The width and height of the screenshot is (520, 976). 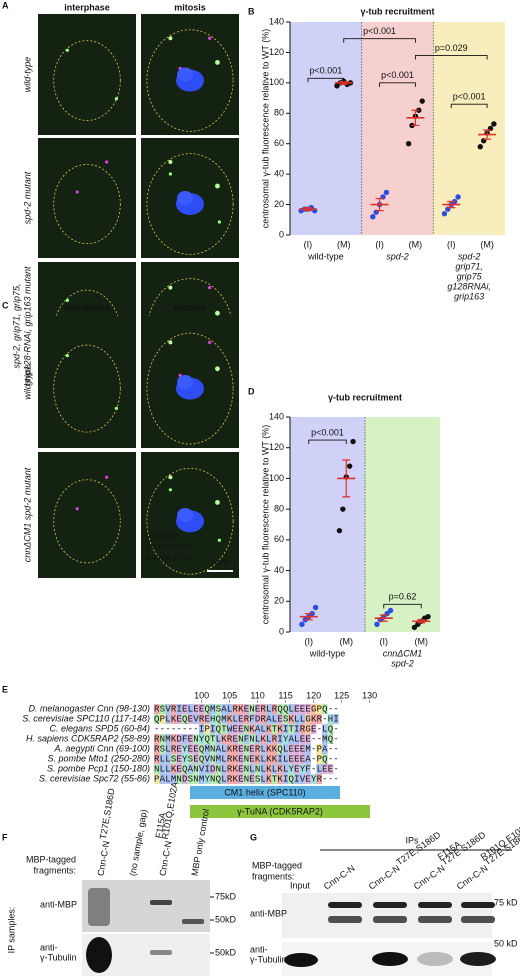 I want to click on lane-name: (no sample, gap), so click(x=138, y=843).